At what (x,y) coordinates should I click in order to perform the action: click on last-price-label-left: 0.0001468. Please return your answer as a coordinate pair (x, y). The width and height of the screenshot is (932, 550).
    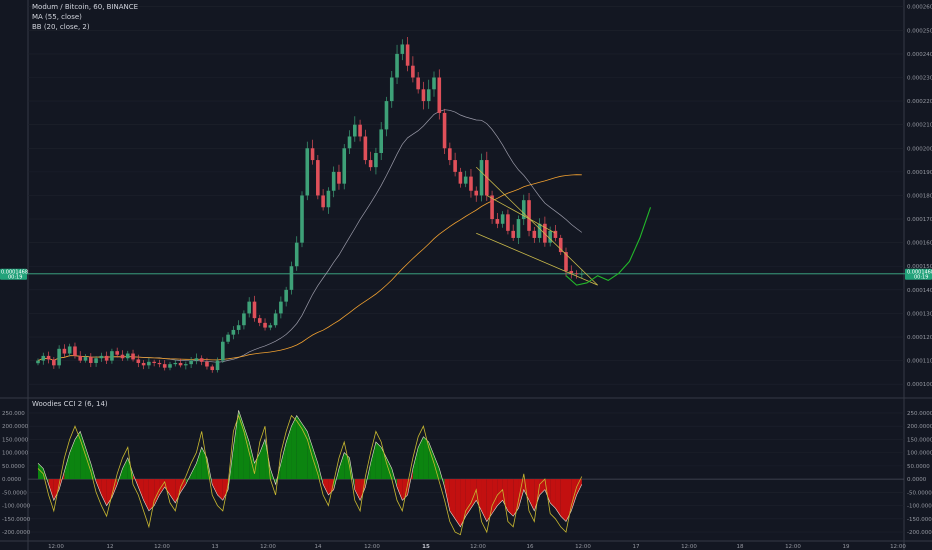
    Looking at the image, I should click on (14, 272).